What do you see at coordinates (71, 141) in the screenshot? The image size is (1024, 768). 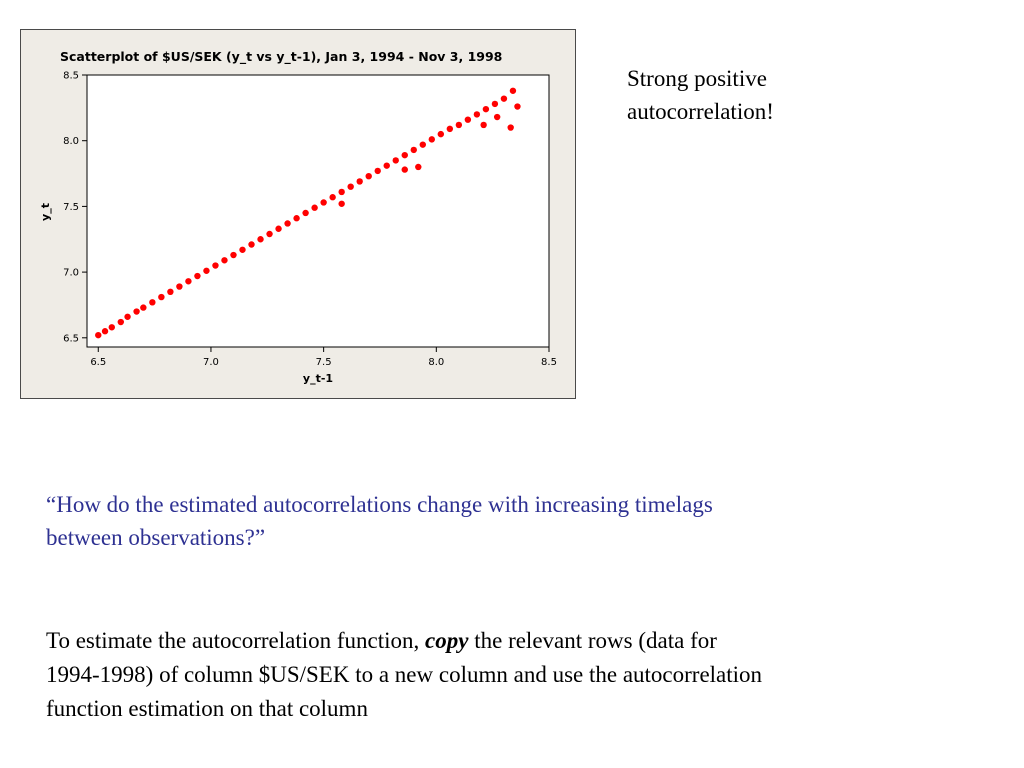 I see `y-tick-label: 8.0` at bounding box center [71, 141].